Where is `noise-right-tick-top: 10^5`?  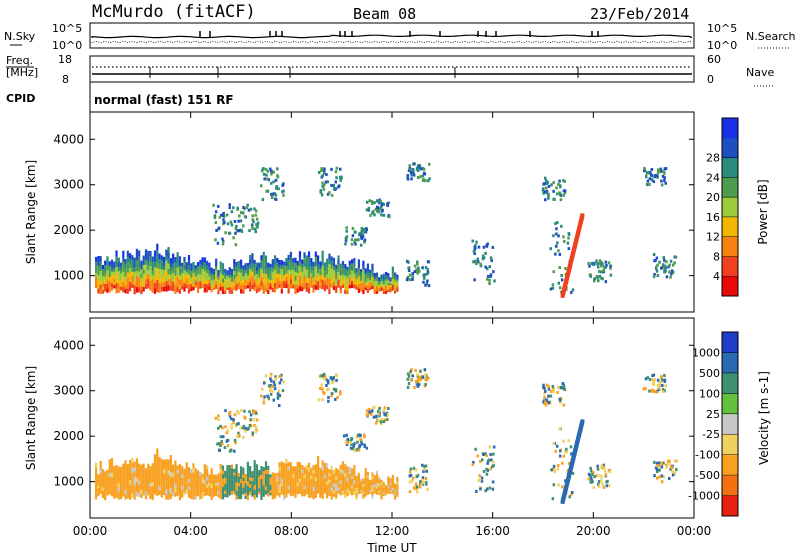 noise-right-tick-top: 10^5 is located at coordinates (722, 28).